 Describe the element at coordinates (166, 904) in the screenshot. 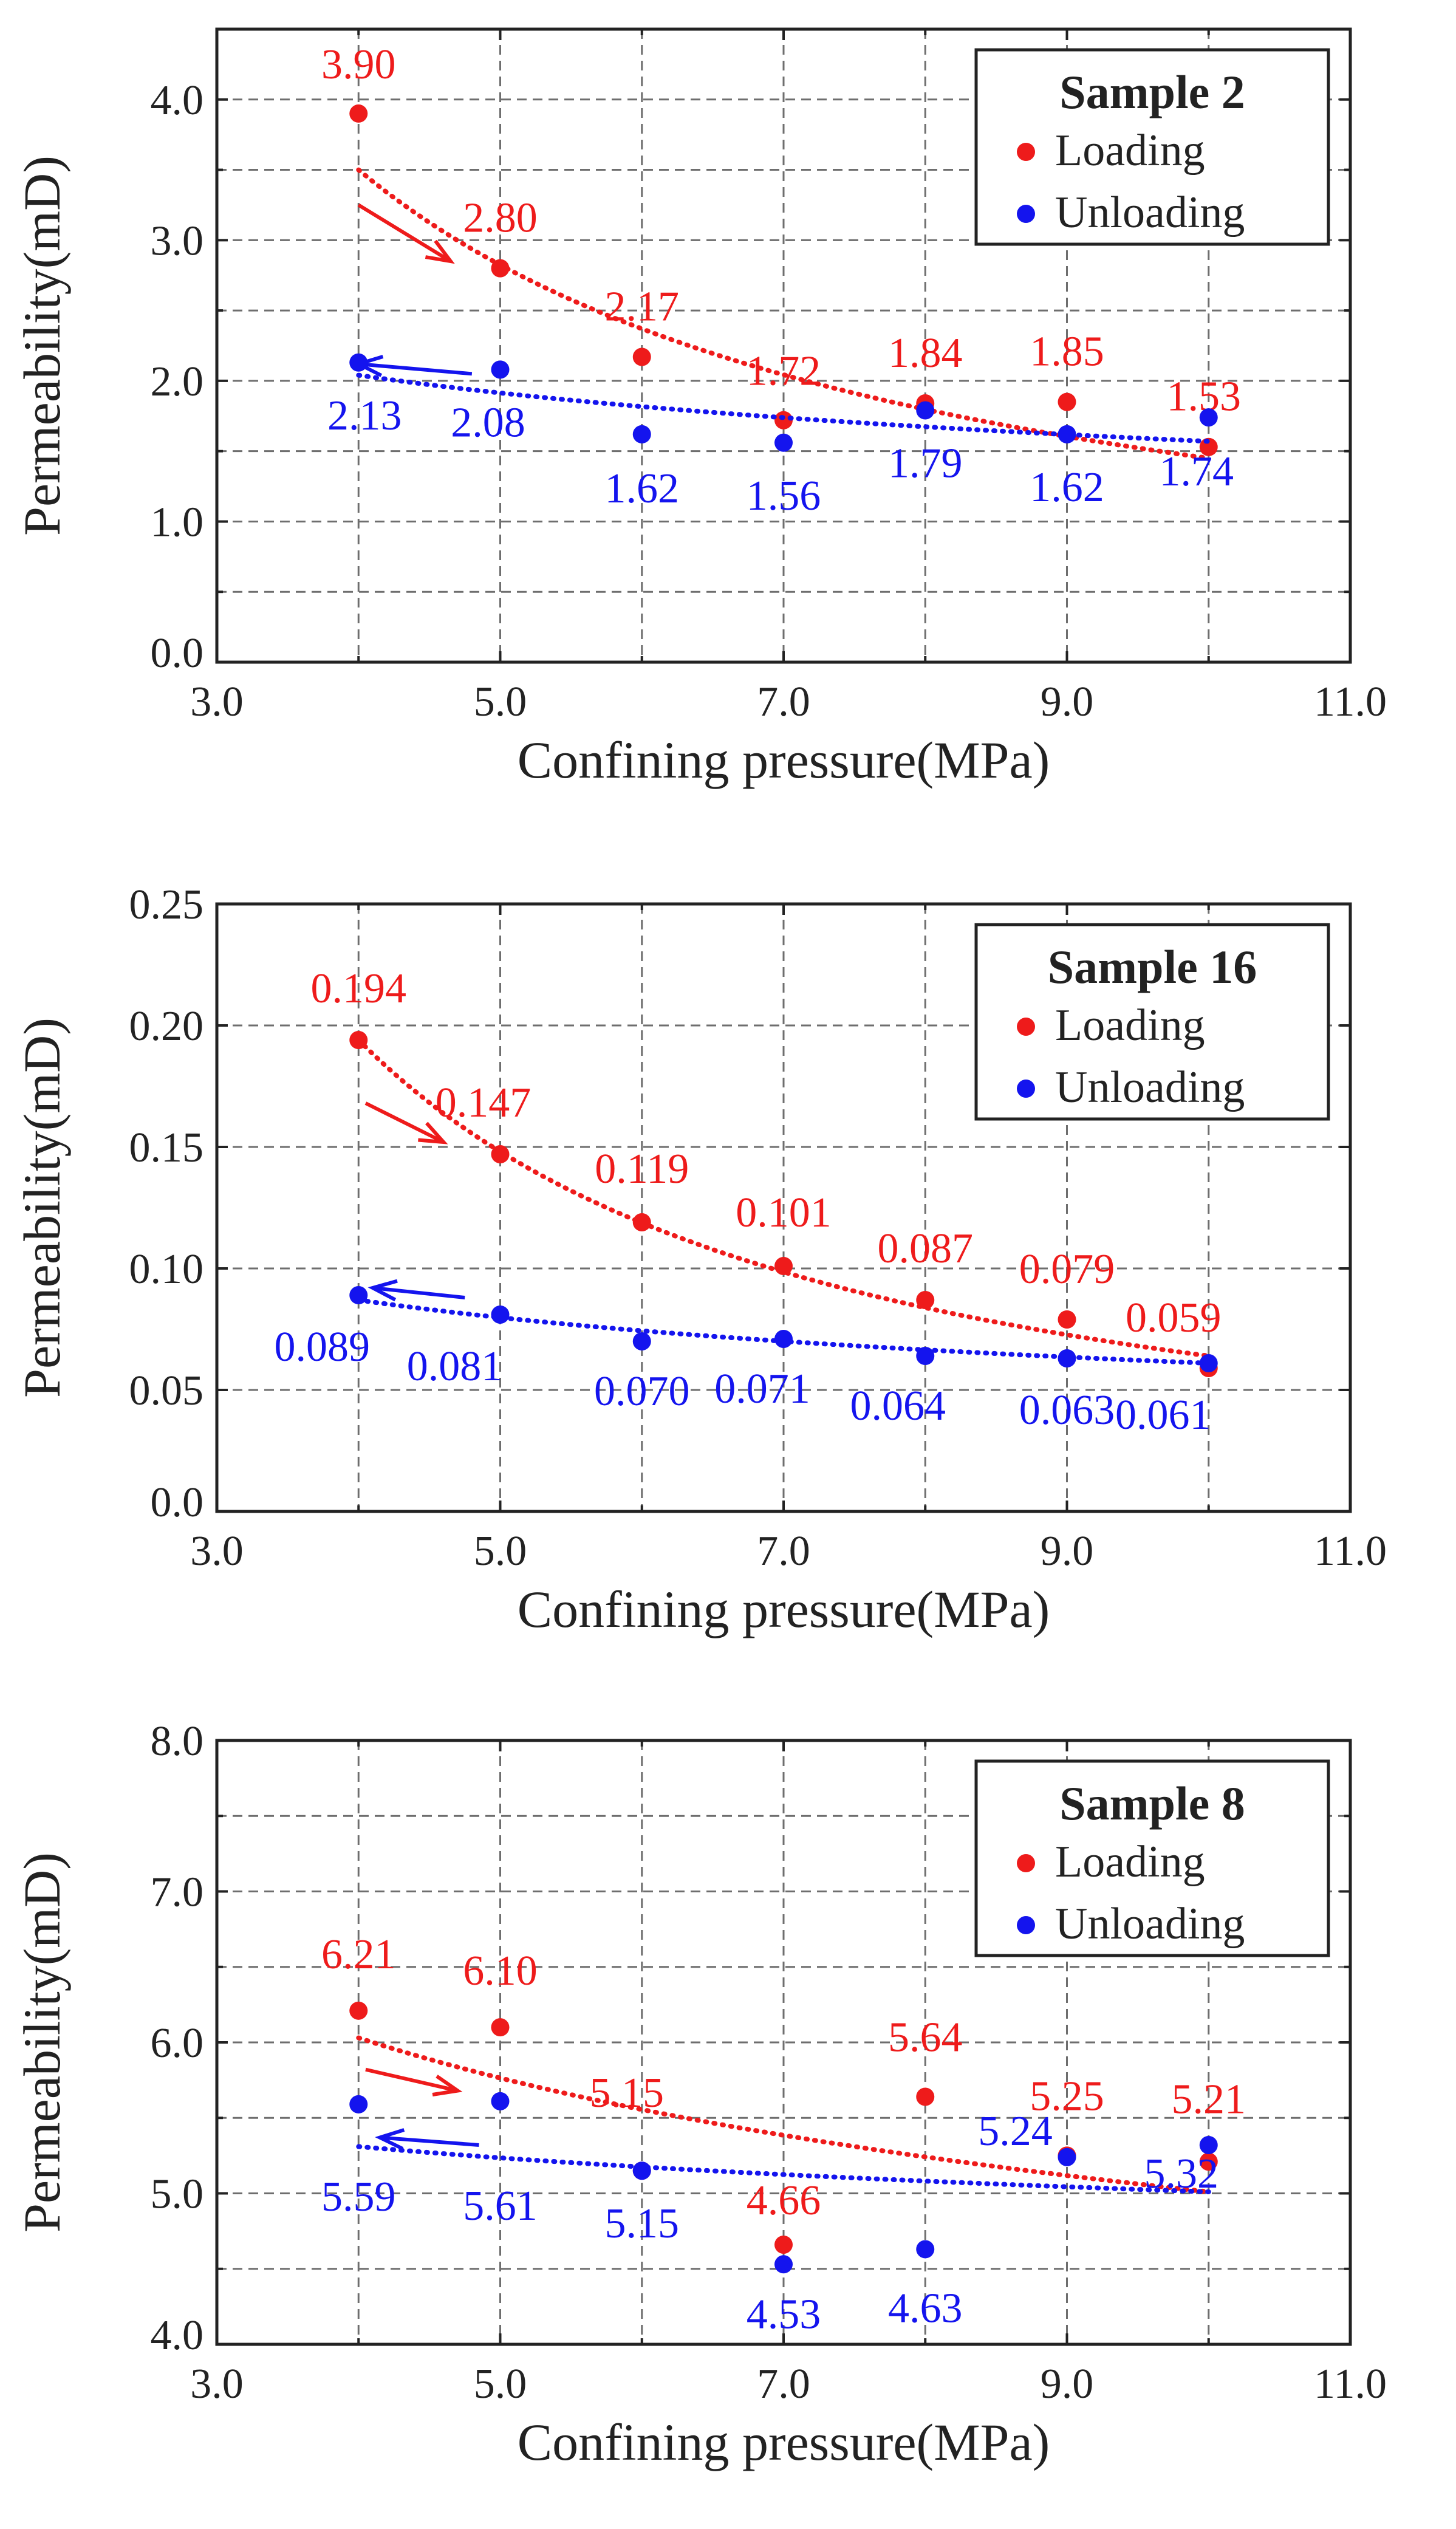

I see `y-tick-label: 0.25` at that location.